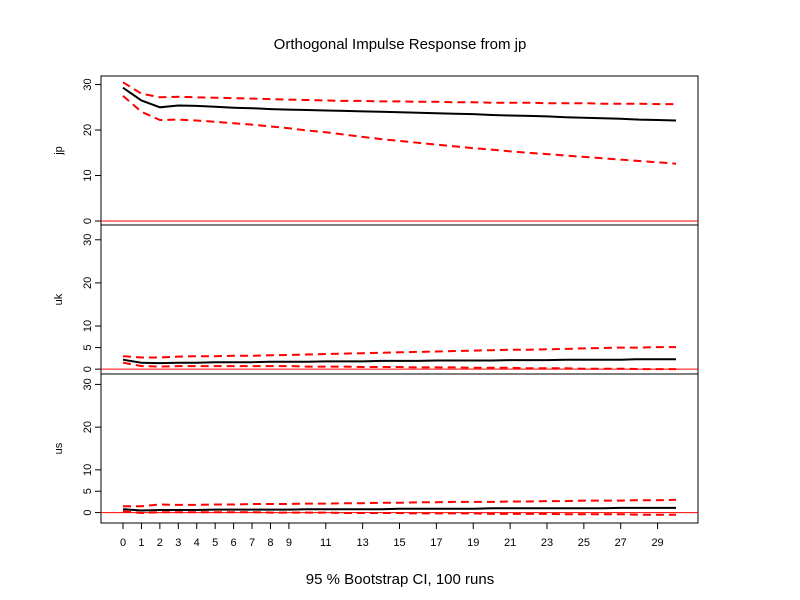 This screenshot has height=600, width=800. I want to click on x-tick-label-11: 11, so click(325, 543).